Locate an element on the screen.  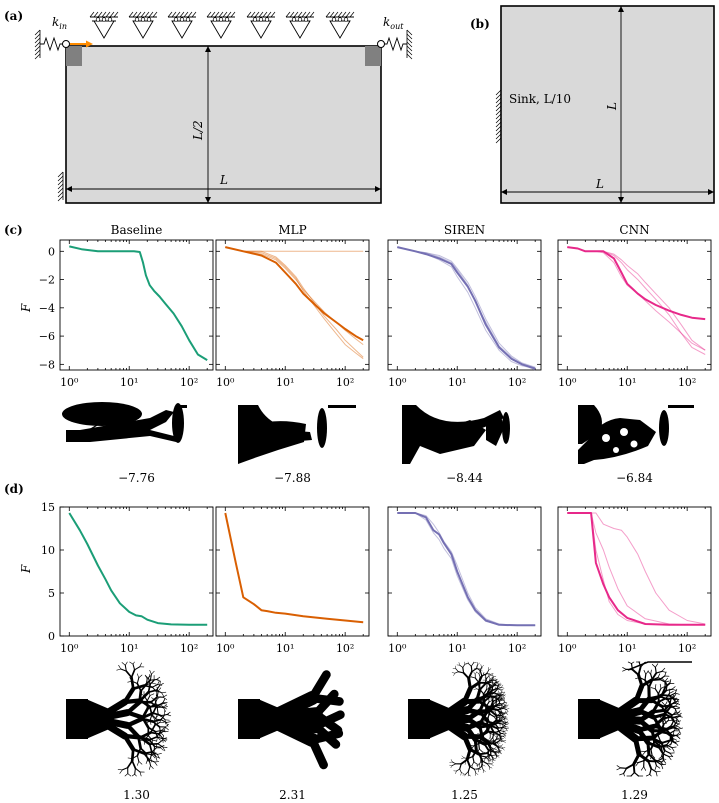
chart-cnn: CNN 10⁰ 10¹ 10² is located at coordinates (634, 306).